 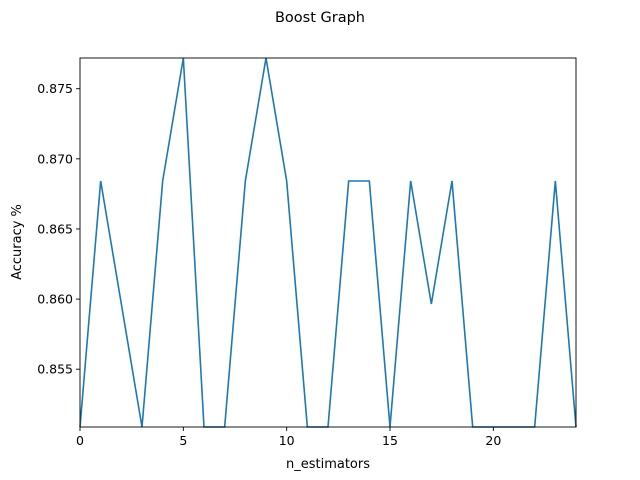 I want to click on y-tick-label: 0.870, so click(x=55, y=158).